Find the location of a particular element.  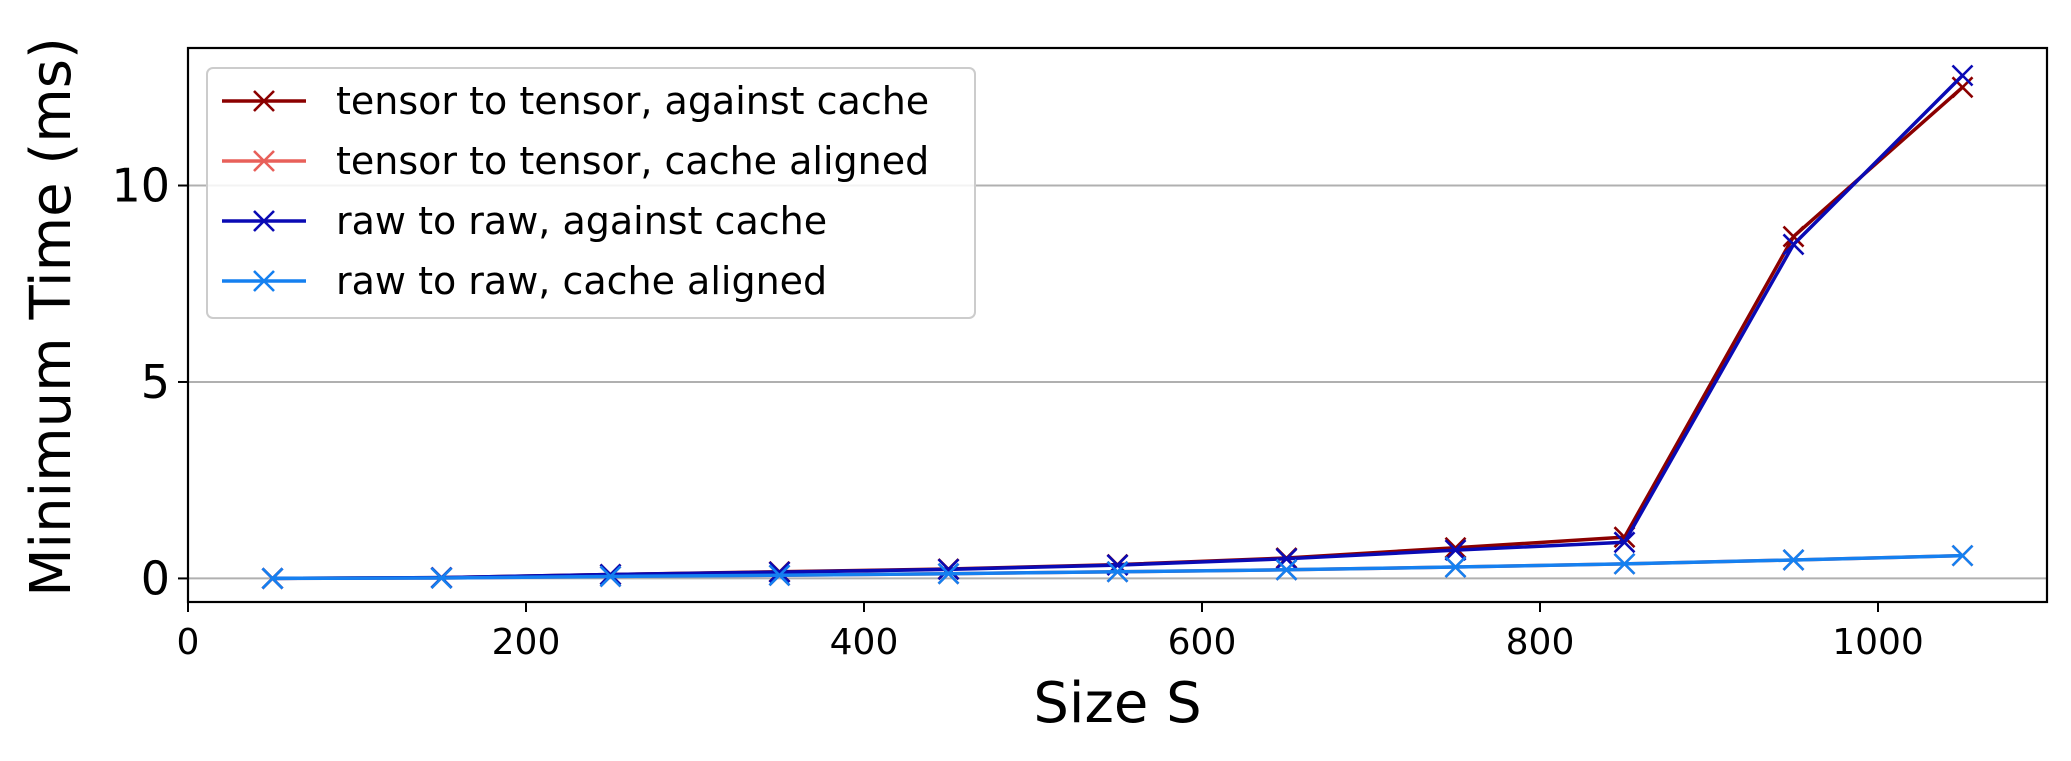

y-tick-label: 10 is located at coordinates (140, 186).